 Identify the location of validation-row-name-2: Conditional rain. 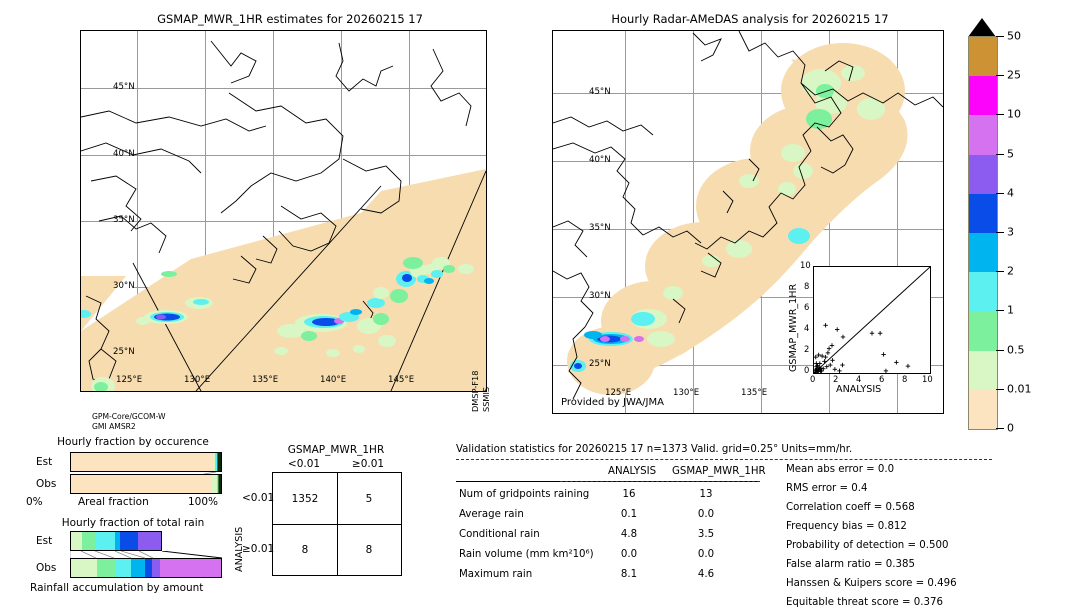
(499, 534).